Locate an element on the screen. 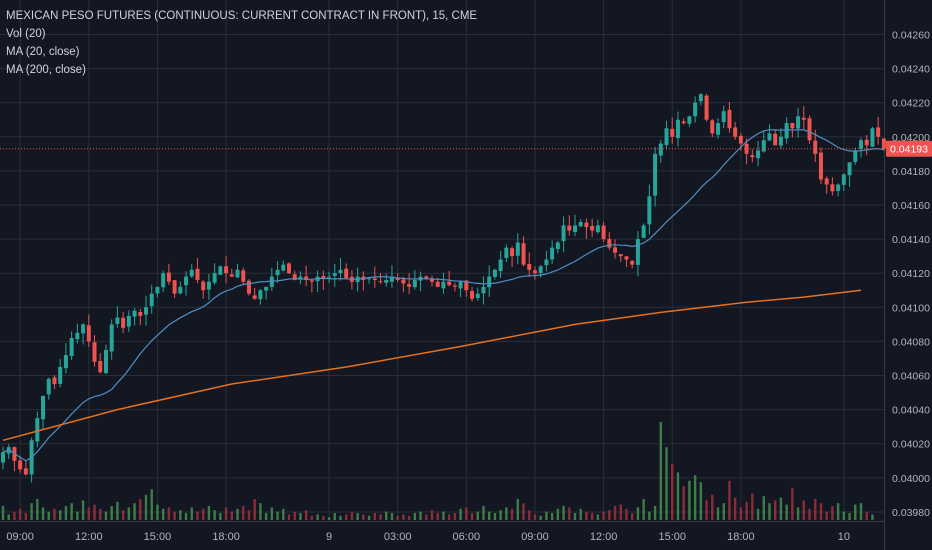 Image resolution: width=932 pixels, height=550 pixels. y-tick-label: 0.04080 is located at coordinates (911, 342).